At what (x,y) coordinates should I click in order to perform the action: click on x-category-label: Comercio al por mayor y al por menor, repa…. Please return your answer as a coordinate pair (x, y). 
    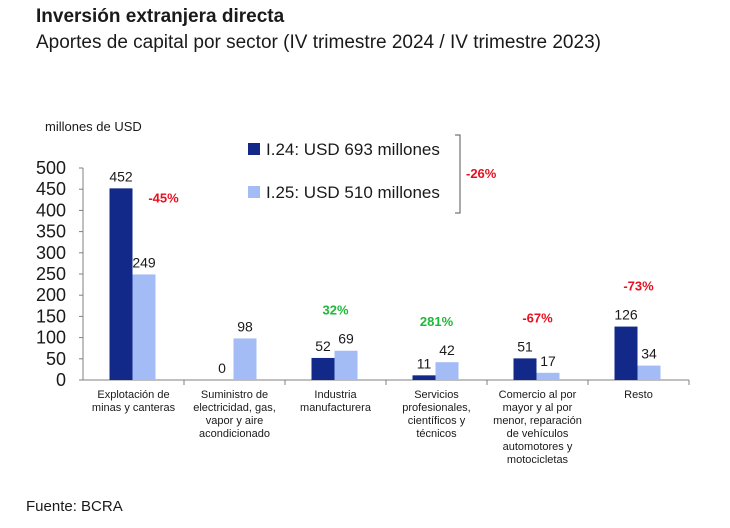
    Looking at the image, I should click on (537, 427).